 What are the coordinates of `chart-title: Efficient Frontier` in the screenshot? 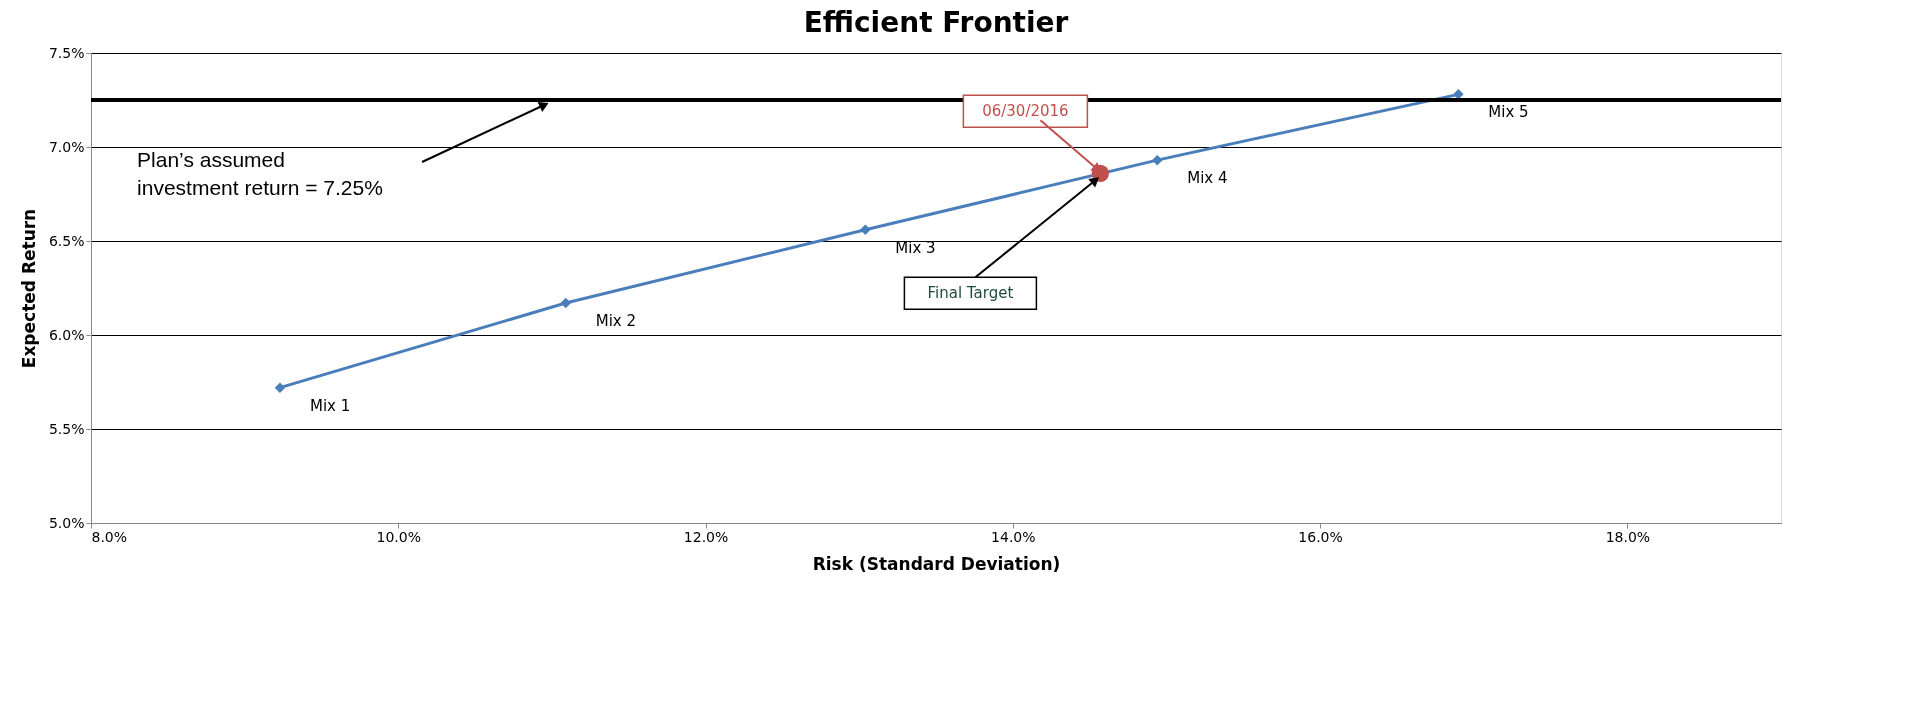 It's located at (936, 22).